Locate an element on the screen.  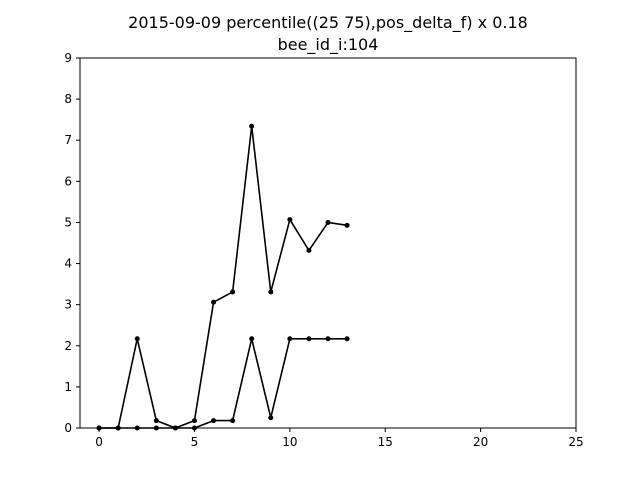
chart-subtitle: bee_id_i:104 is located at coordinates (328, 45).